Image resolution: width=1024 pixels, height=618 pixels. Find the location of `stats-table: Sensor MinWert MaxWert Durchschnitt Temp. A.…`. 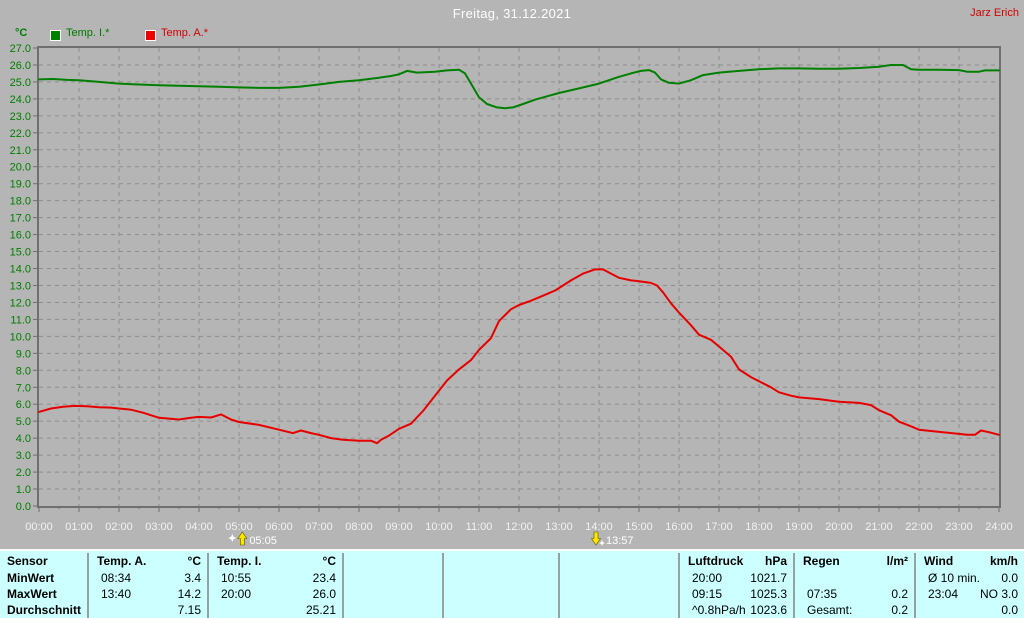

stats-table: Sensor MinWert MaxWert Durchschnitt Temp. A.… is located at coordinates (512, 583).